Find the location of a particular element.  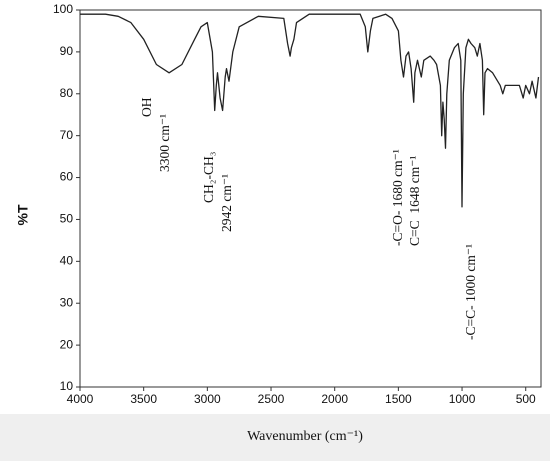

x-tick-label: 2500 is located at coordinates (271, 399).